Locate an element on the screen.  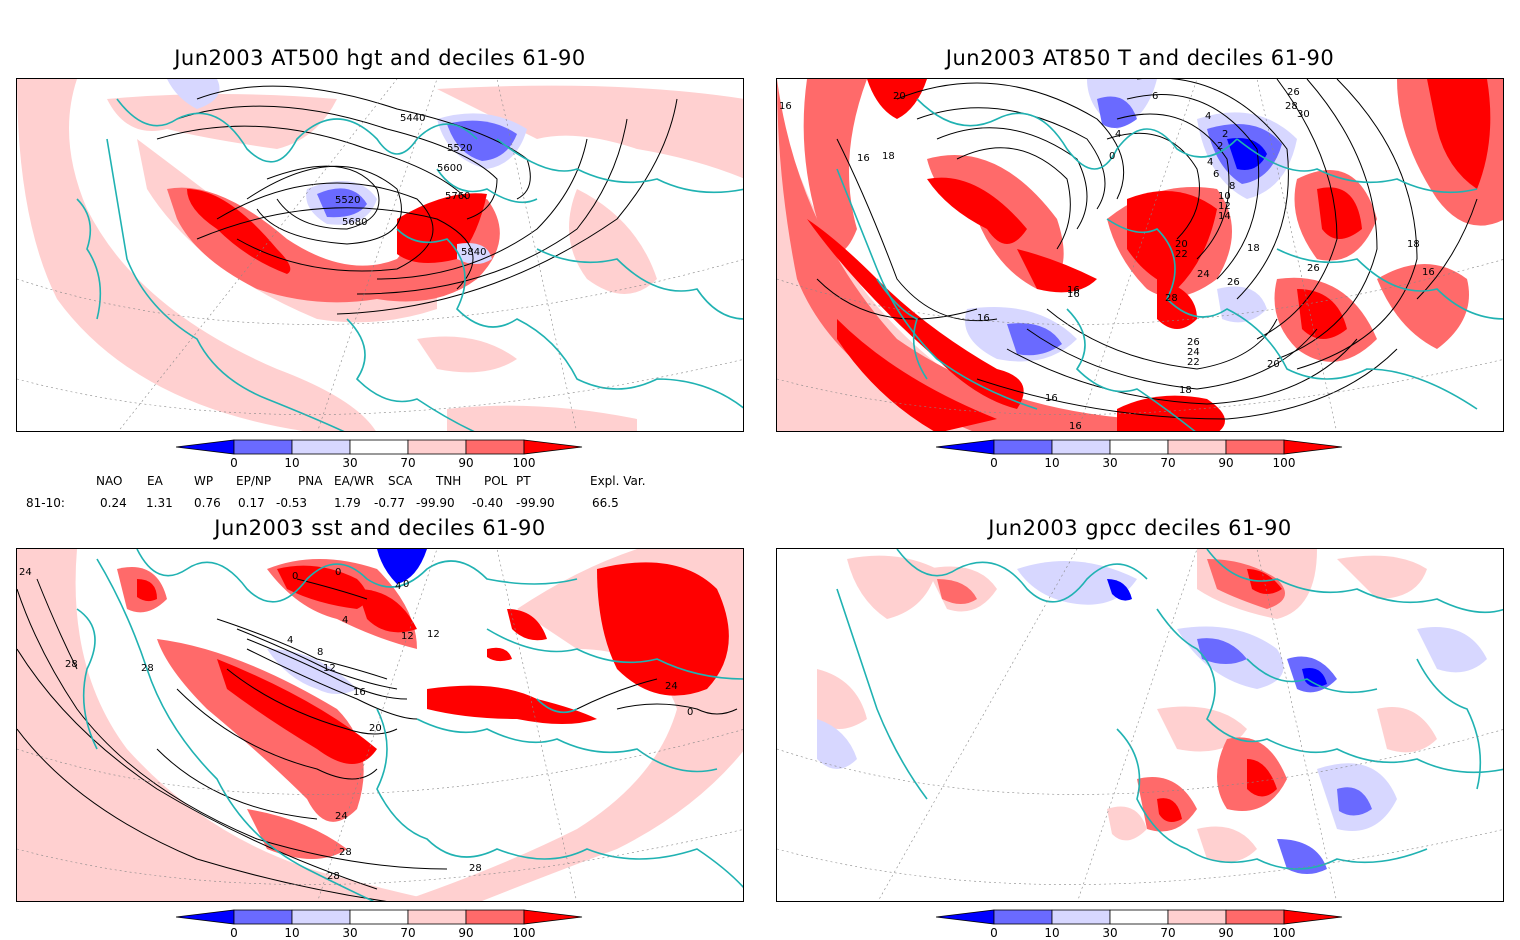
contour-label: 5760 is located at coordinates (457, 196).